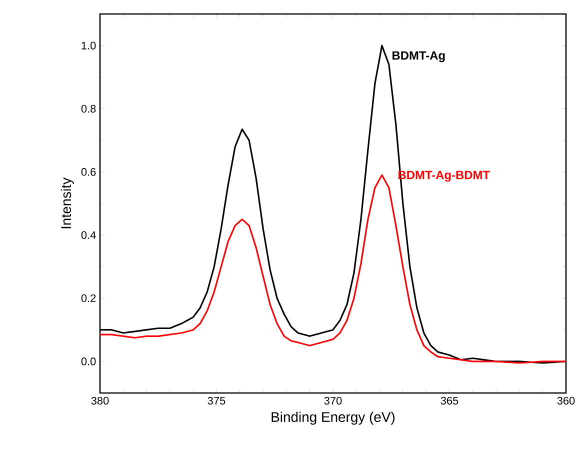  Describe the element at coordinates (88, 362) in the screenshot. I see `y-tick-label: 0.0` at that location.